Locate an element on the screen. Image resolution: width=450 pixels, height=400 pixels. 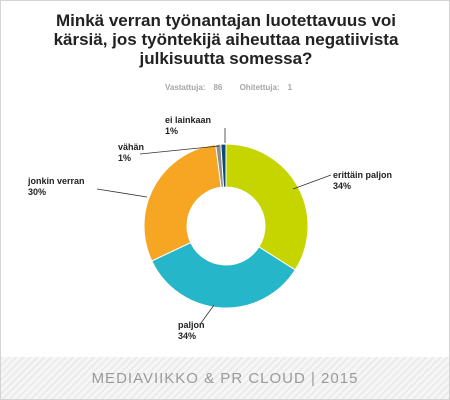
slice-label: erittäin paljon is located at coordinates (362, 175).